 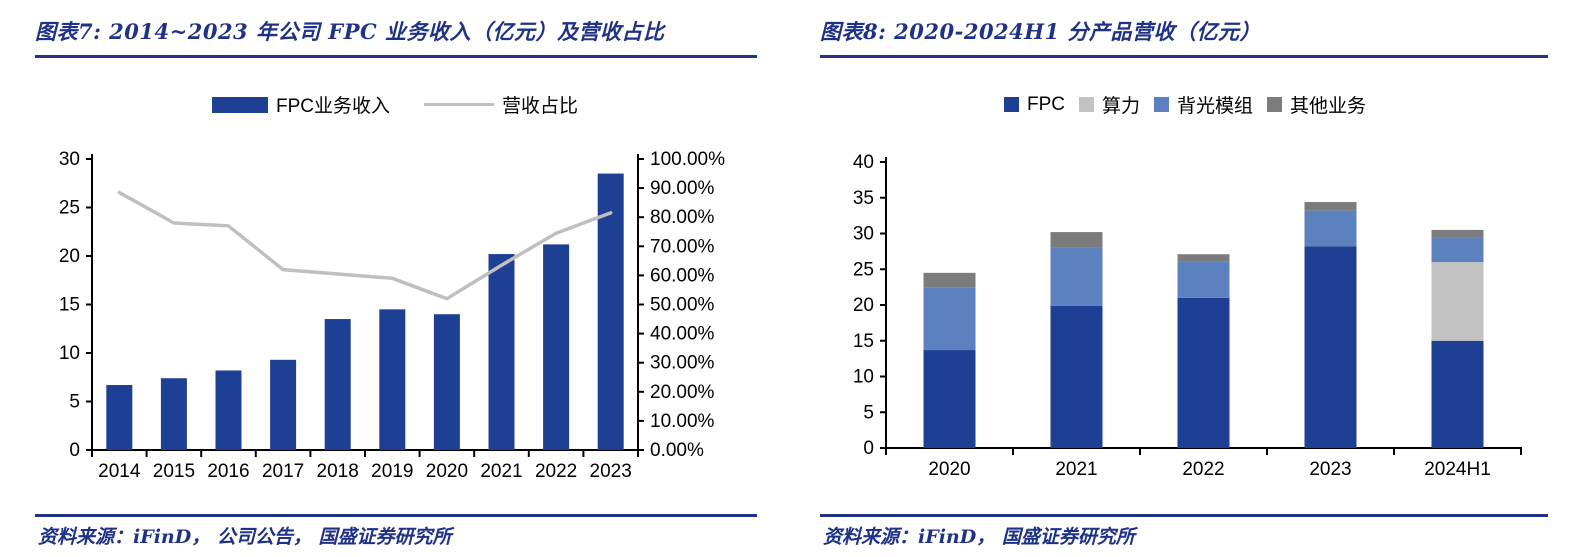 What do you see at coordinates (332, 106) in the screenshot?
I see `legend-label-fpc-revenue: FPC业务收入` at bounding box center [332, 106].